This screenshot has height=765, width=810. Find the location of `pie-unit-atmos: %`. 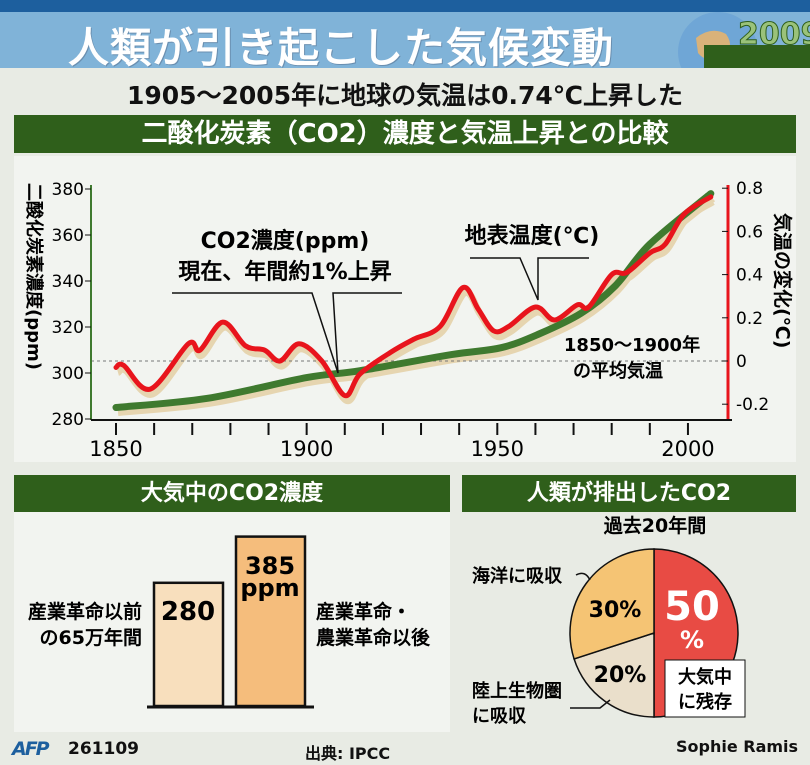

pie-unit-atmos: % is located at coordinates (692, 640).